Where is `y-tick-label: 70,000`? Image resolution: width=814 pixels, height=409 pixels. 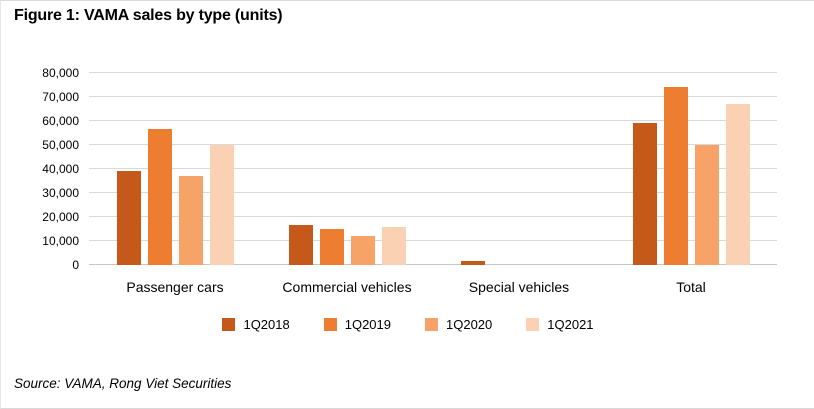 y-tick-label: 70,000 is located at coordinates (60, 97).